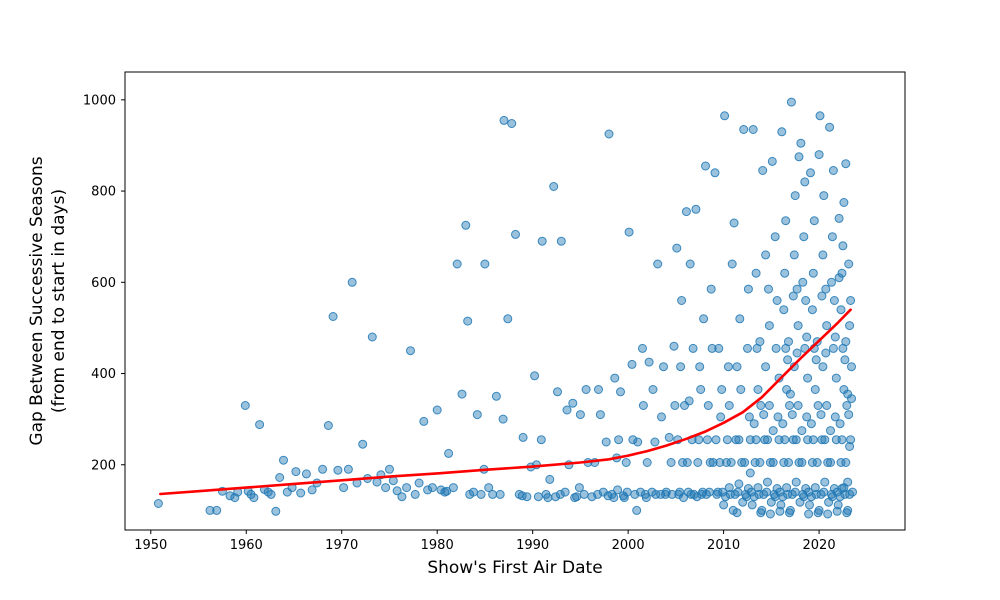  I want to click on y-tick-label: 800, so click(103, 192).